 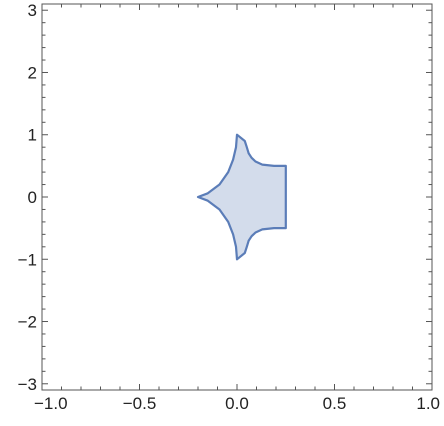 What do you see at coordinates (27, 384) in the screenshot?
I see `y-tick-label: −3` at bounding box center [27, 384].